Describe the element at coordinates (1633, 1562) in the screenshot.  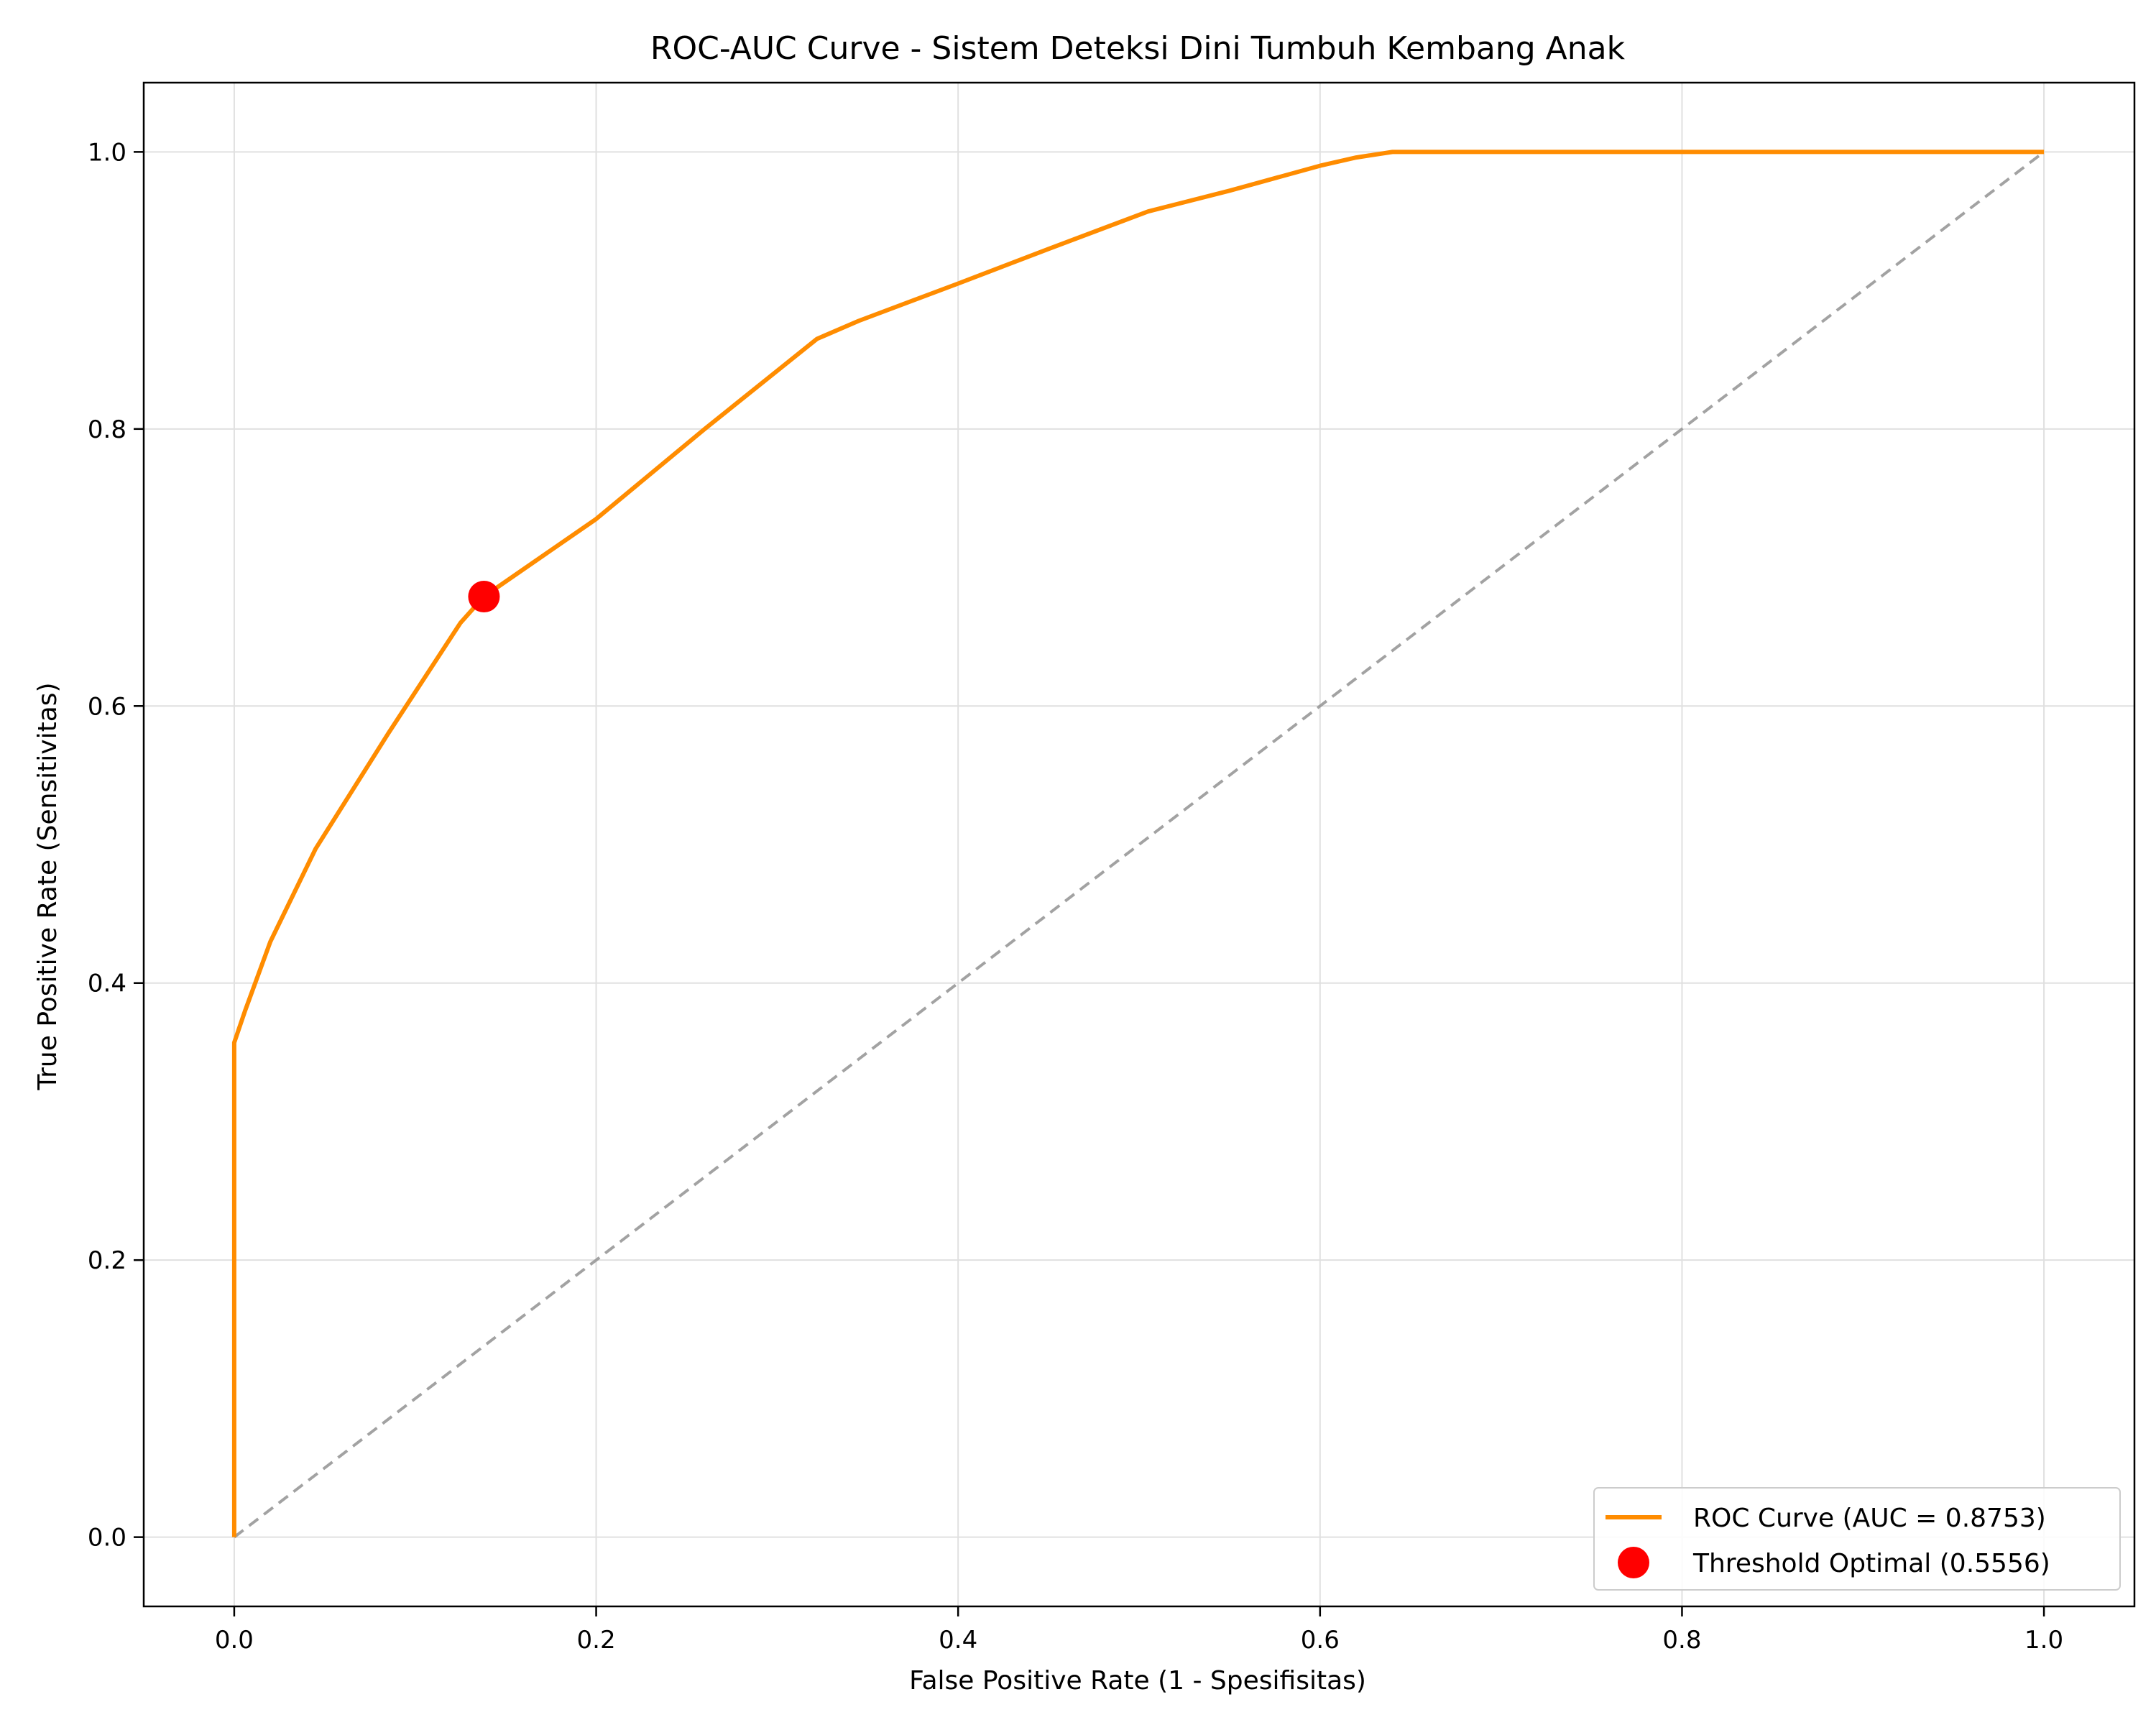
I see `legend-threshold-swatch` at that location.